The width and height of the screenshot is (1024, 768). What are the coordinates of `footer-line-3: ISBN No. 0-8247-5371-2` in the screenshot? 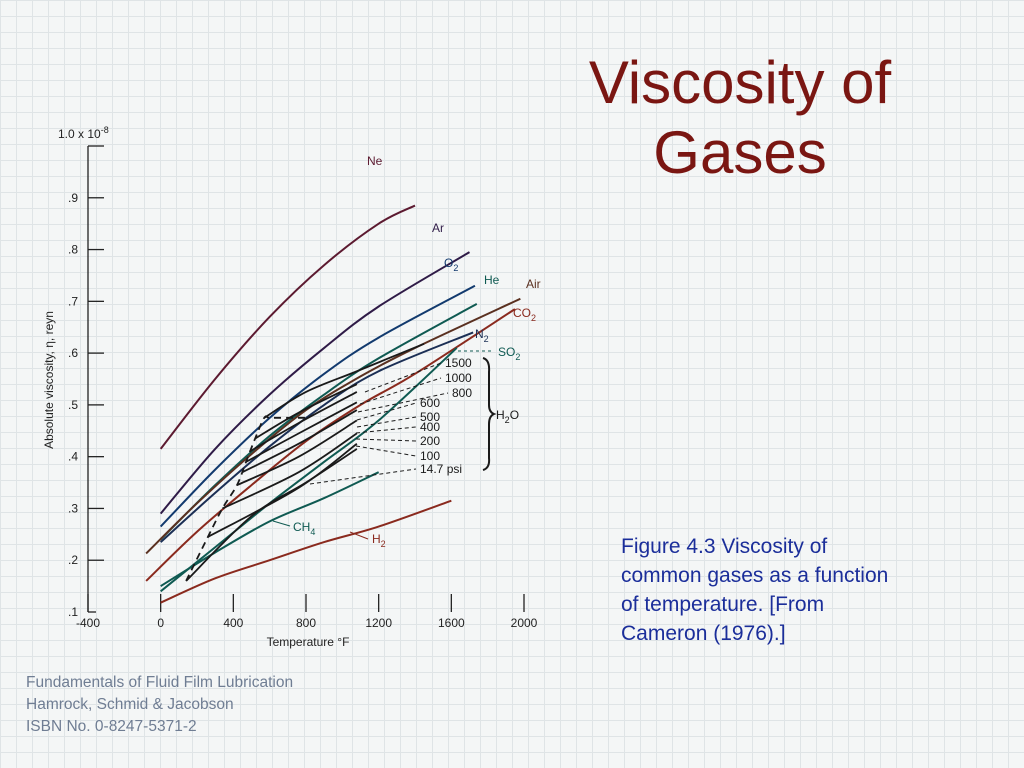 It's located at (111, 726).